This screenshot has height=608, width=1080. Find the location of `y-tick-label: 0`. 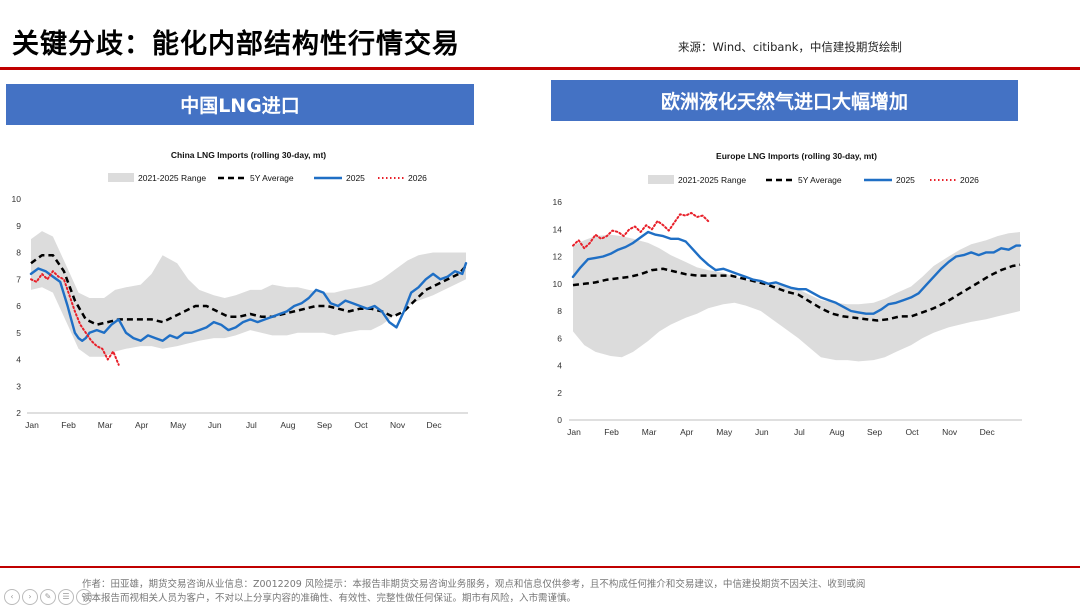

y-tick-label: 0 is located at coordinates (559, 420).